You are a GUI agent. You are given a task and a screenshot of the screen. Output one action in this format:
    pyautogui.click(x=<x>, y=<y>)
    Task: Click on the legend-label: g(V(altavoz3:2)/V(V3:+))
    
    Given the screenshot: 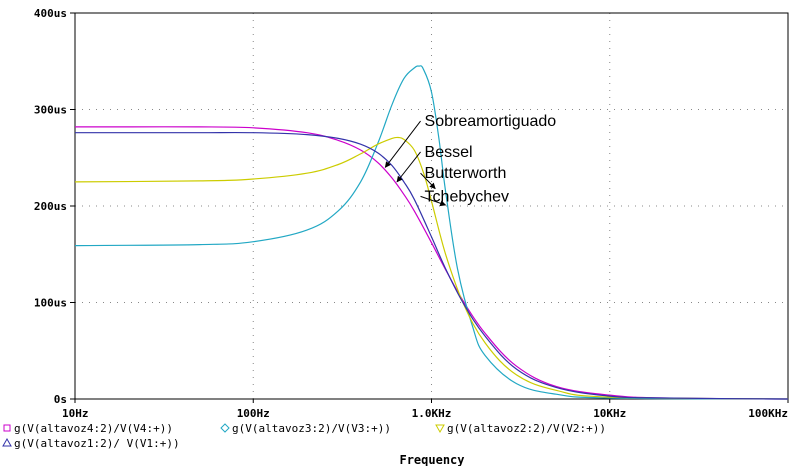 What is the action you would take?
    pyautogui.click(x=311, y=428)
    